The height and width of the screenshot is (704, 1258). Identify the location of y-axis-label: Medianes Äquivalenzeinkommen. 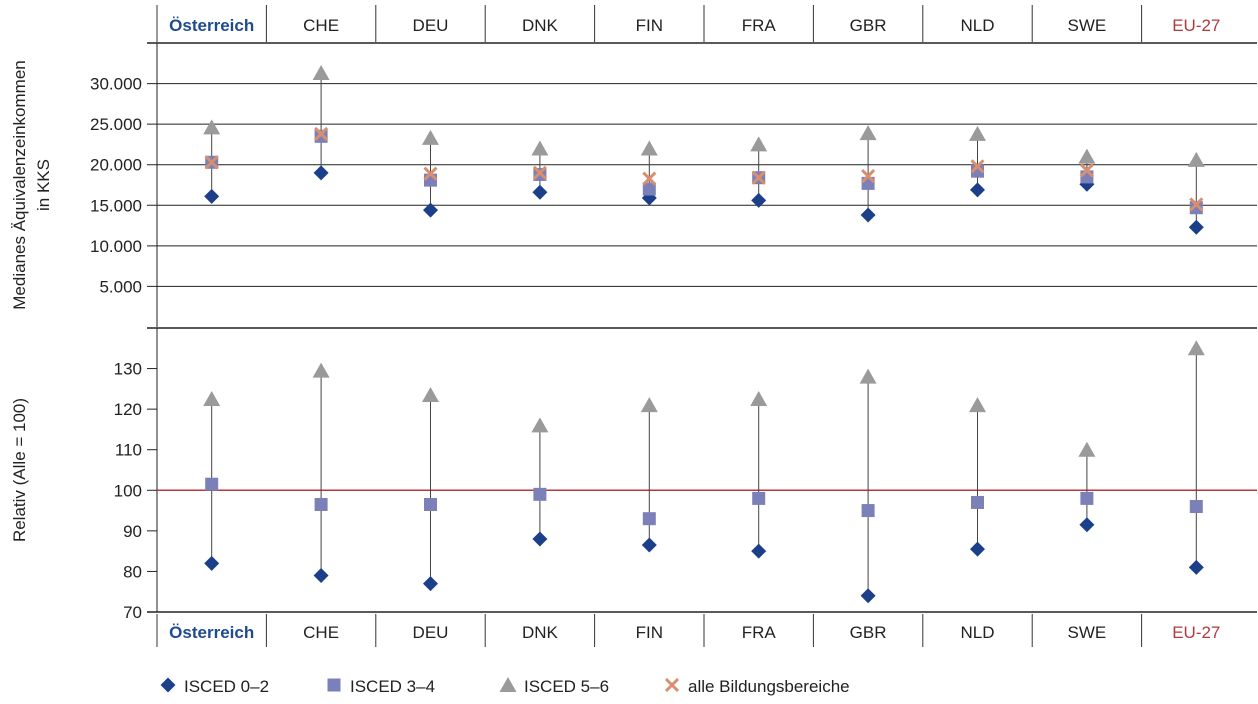
(19, 184).